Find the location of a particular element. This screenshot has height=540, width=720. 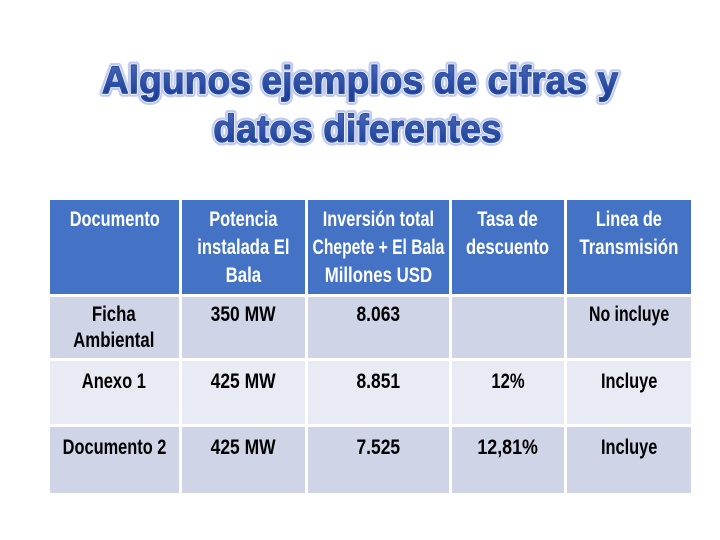

svg-text: Algunos ejemplos de cifras y is located at coordinates (360, 80).